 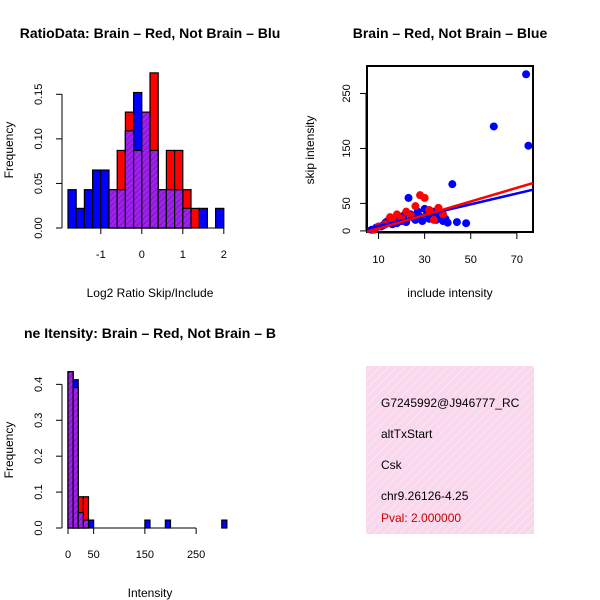 What do you see at coordinates (39, 227) in the screenshot?
I see `y-tick-label: 0.00` at bounding box center [39, 227].